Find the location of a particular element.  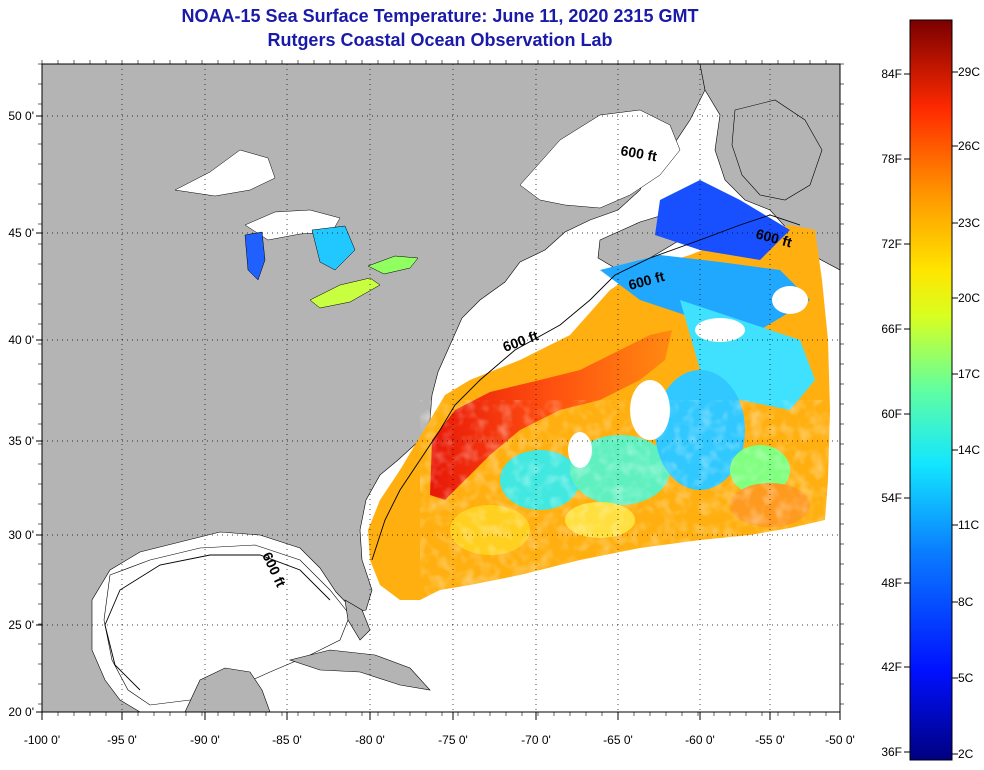

colorbar-f-label: 78F is located at coordinates (891, 159).